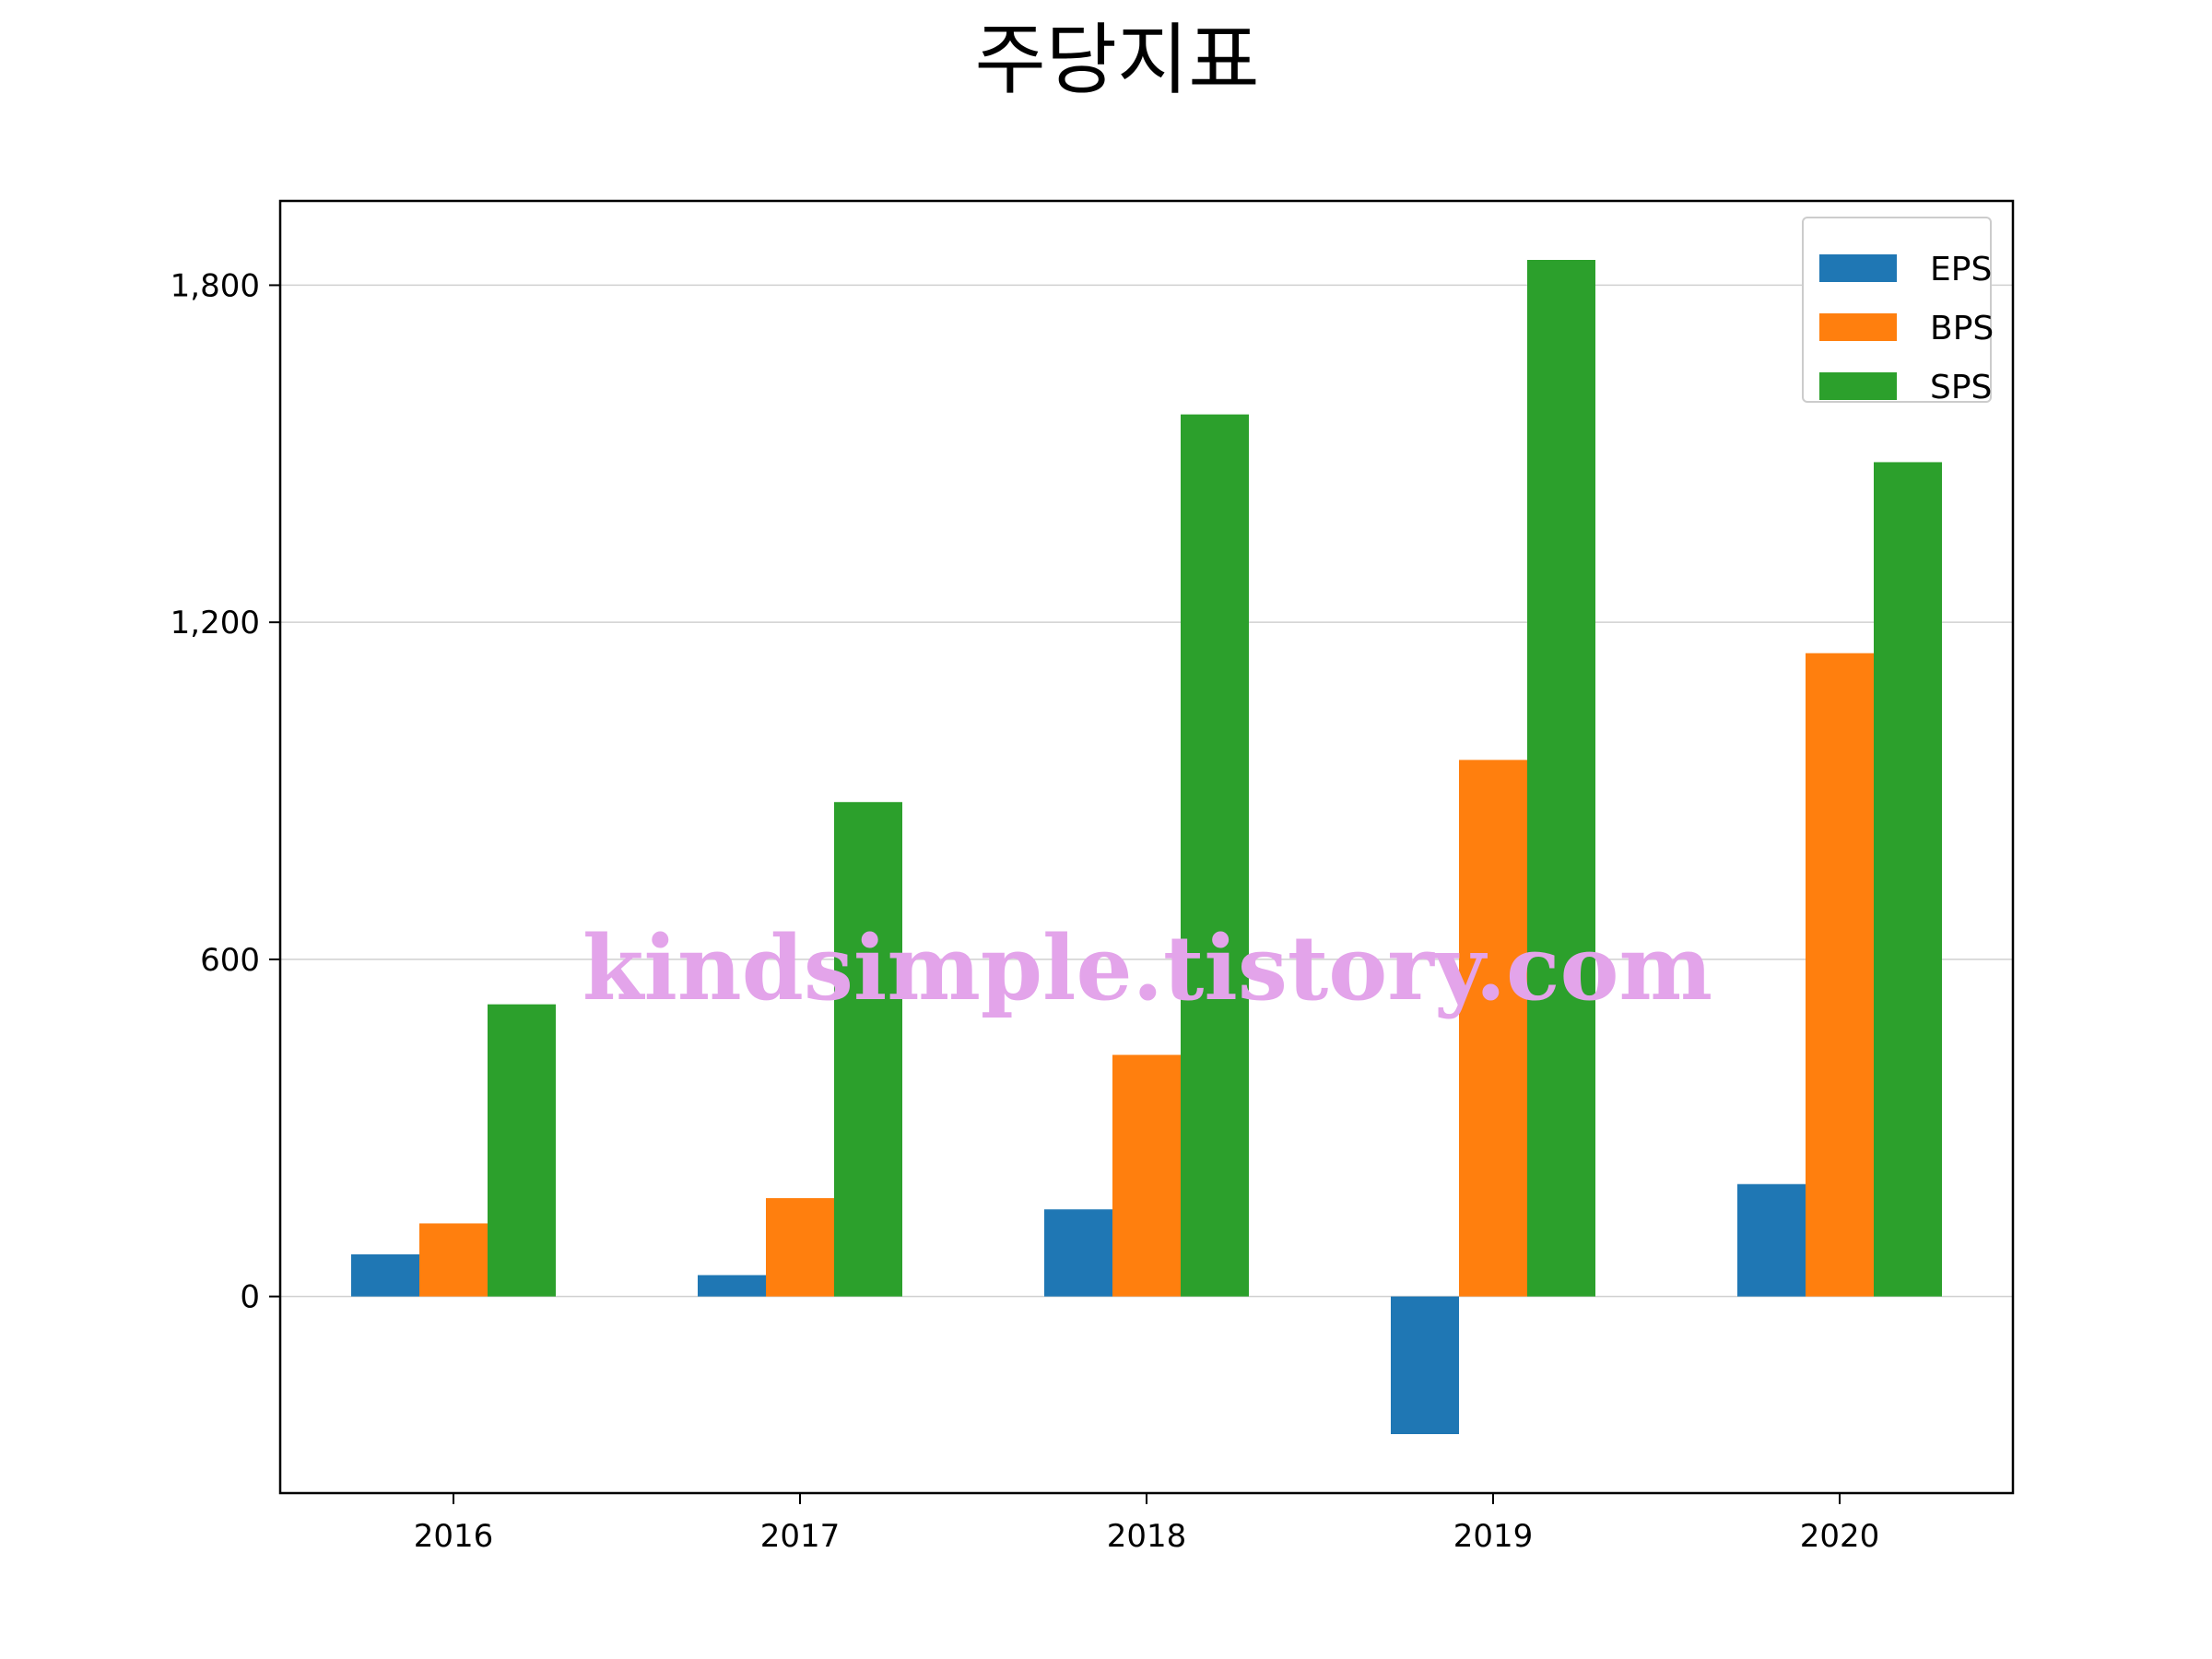  Describe the element at coordinates (230, 960) in the screenshot. I see `y-tick-label: 600` at that location.